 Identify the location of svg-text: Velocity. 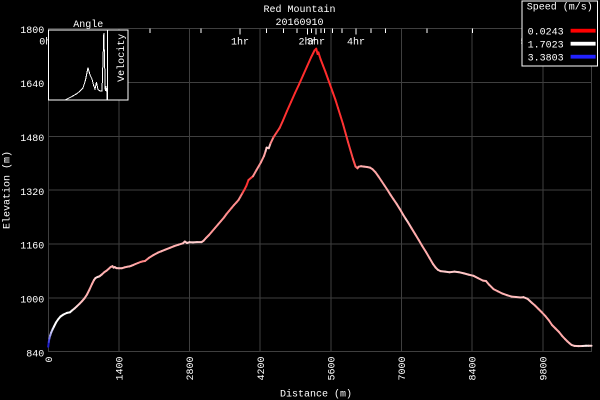
(122, 58).